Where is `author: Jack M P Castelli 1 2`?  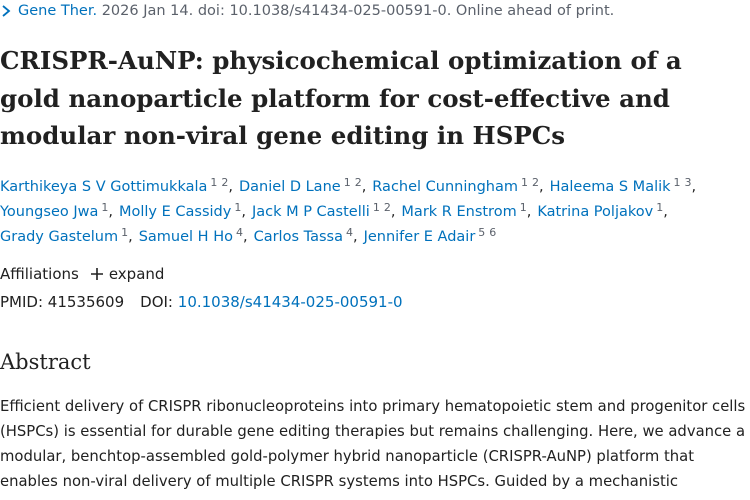
author: Jack M P Castelli 1 2 is located at coordinates (321, 210).